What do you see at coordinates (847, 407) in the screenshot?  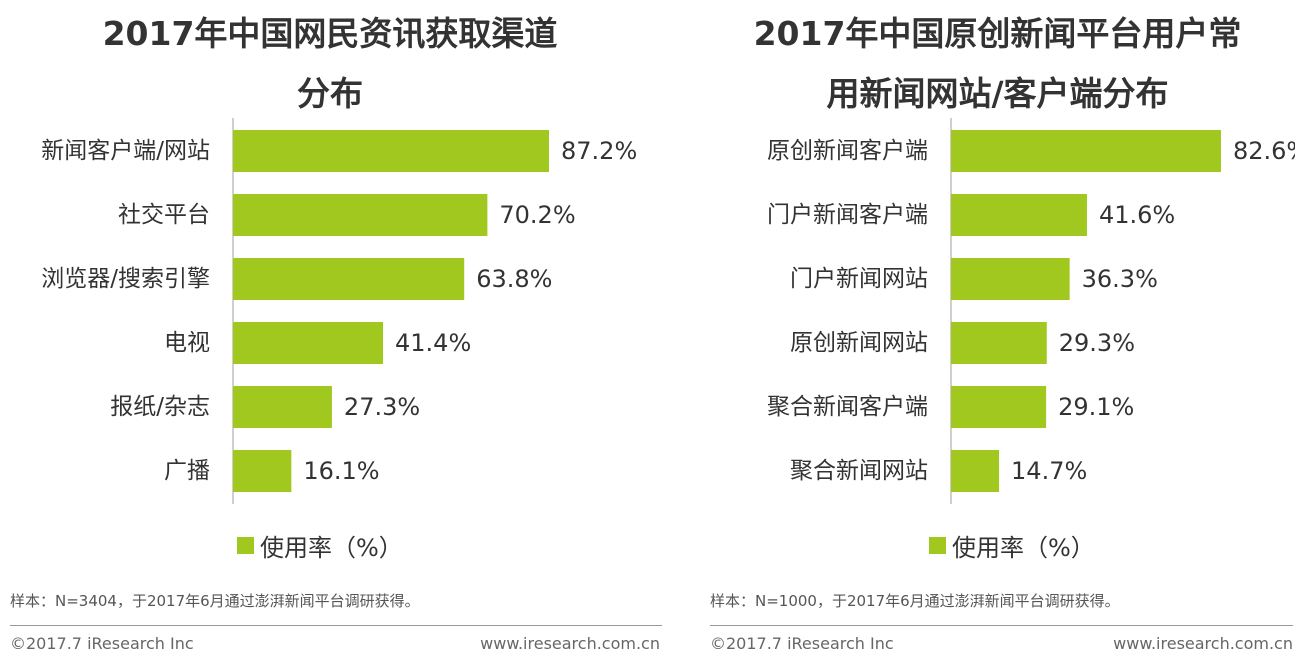 I see `category-label-5: 聚合新闻客户端` at bounding box center [847, 407].